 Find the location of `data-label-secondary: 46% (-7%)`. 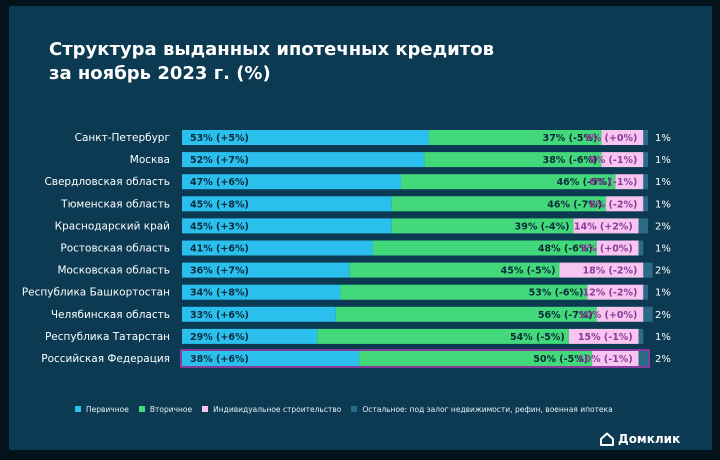

data-label-secondary: 46% (-7%) is located at coordinates (574, 204).